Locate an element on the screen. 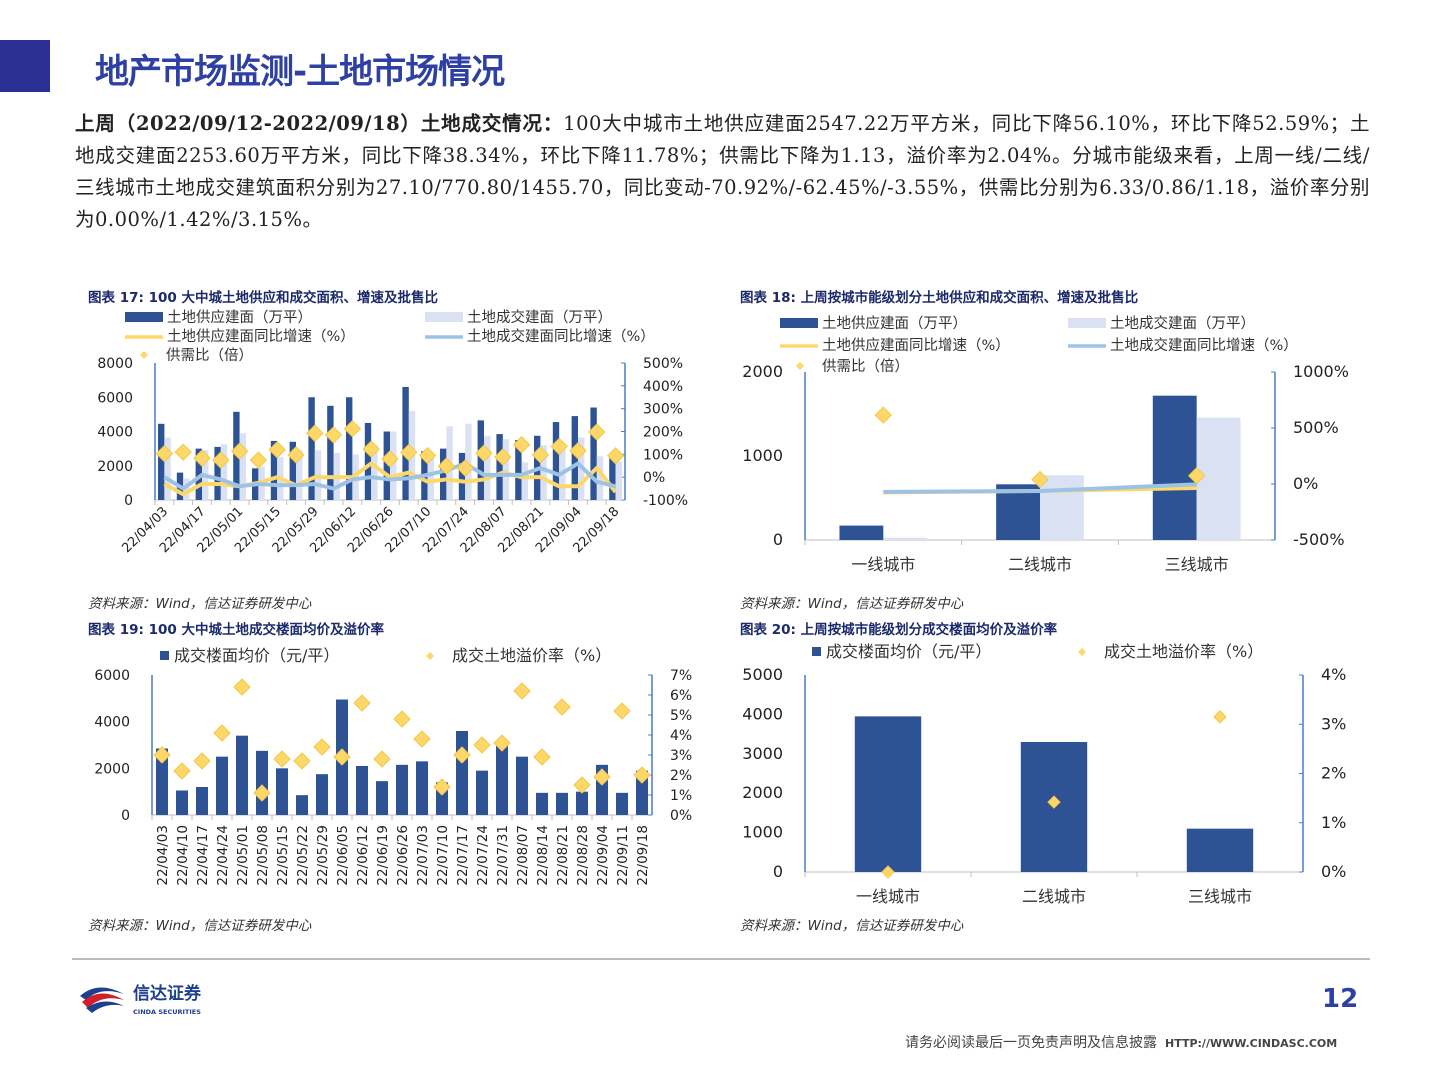 This screenshot has height=1080, width=1440. x-tick-label: 22/05/29 is located at coordinates (323, 855).